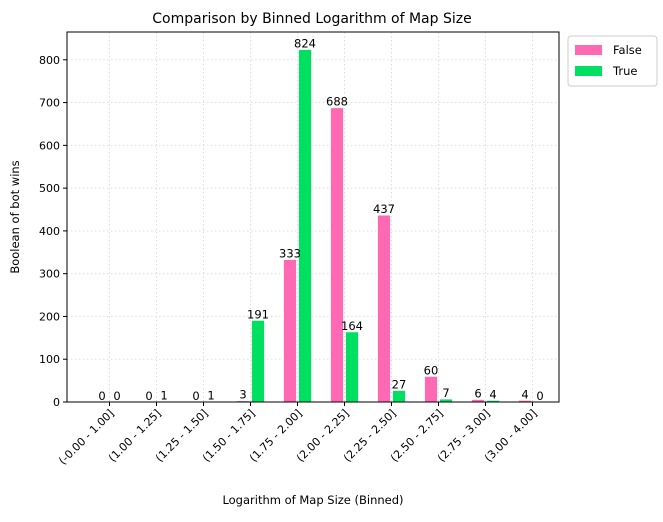 This screenshot has height=522, width=663. Describe the element at coordinates (56, 402) in the screenshot. I see `y-tick-label: 0` at that location.